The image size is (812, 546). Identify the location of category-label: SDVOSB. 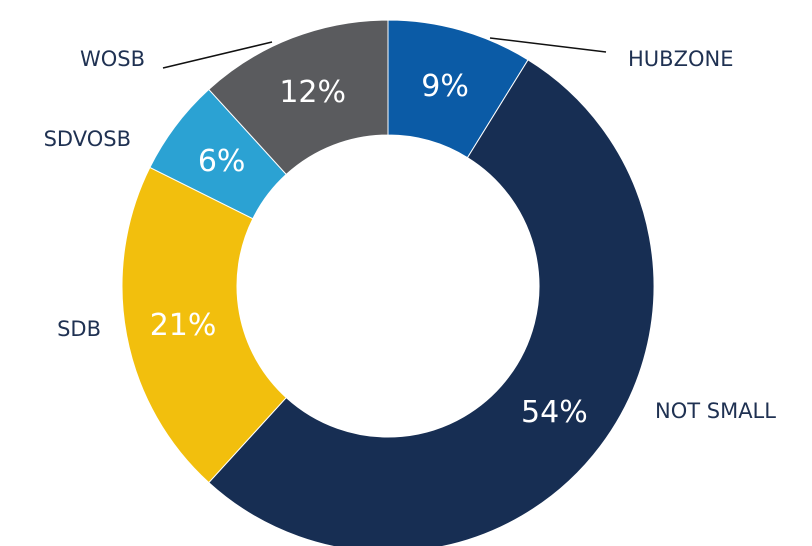
(87, 139).